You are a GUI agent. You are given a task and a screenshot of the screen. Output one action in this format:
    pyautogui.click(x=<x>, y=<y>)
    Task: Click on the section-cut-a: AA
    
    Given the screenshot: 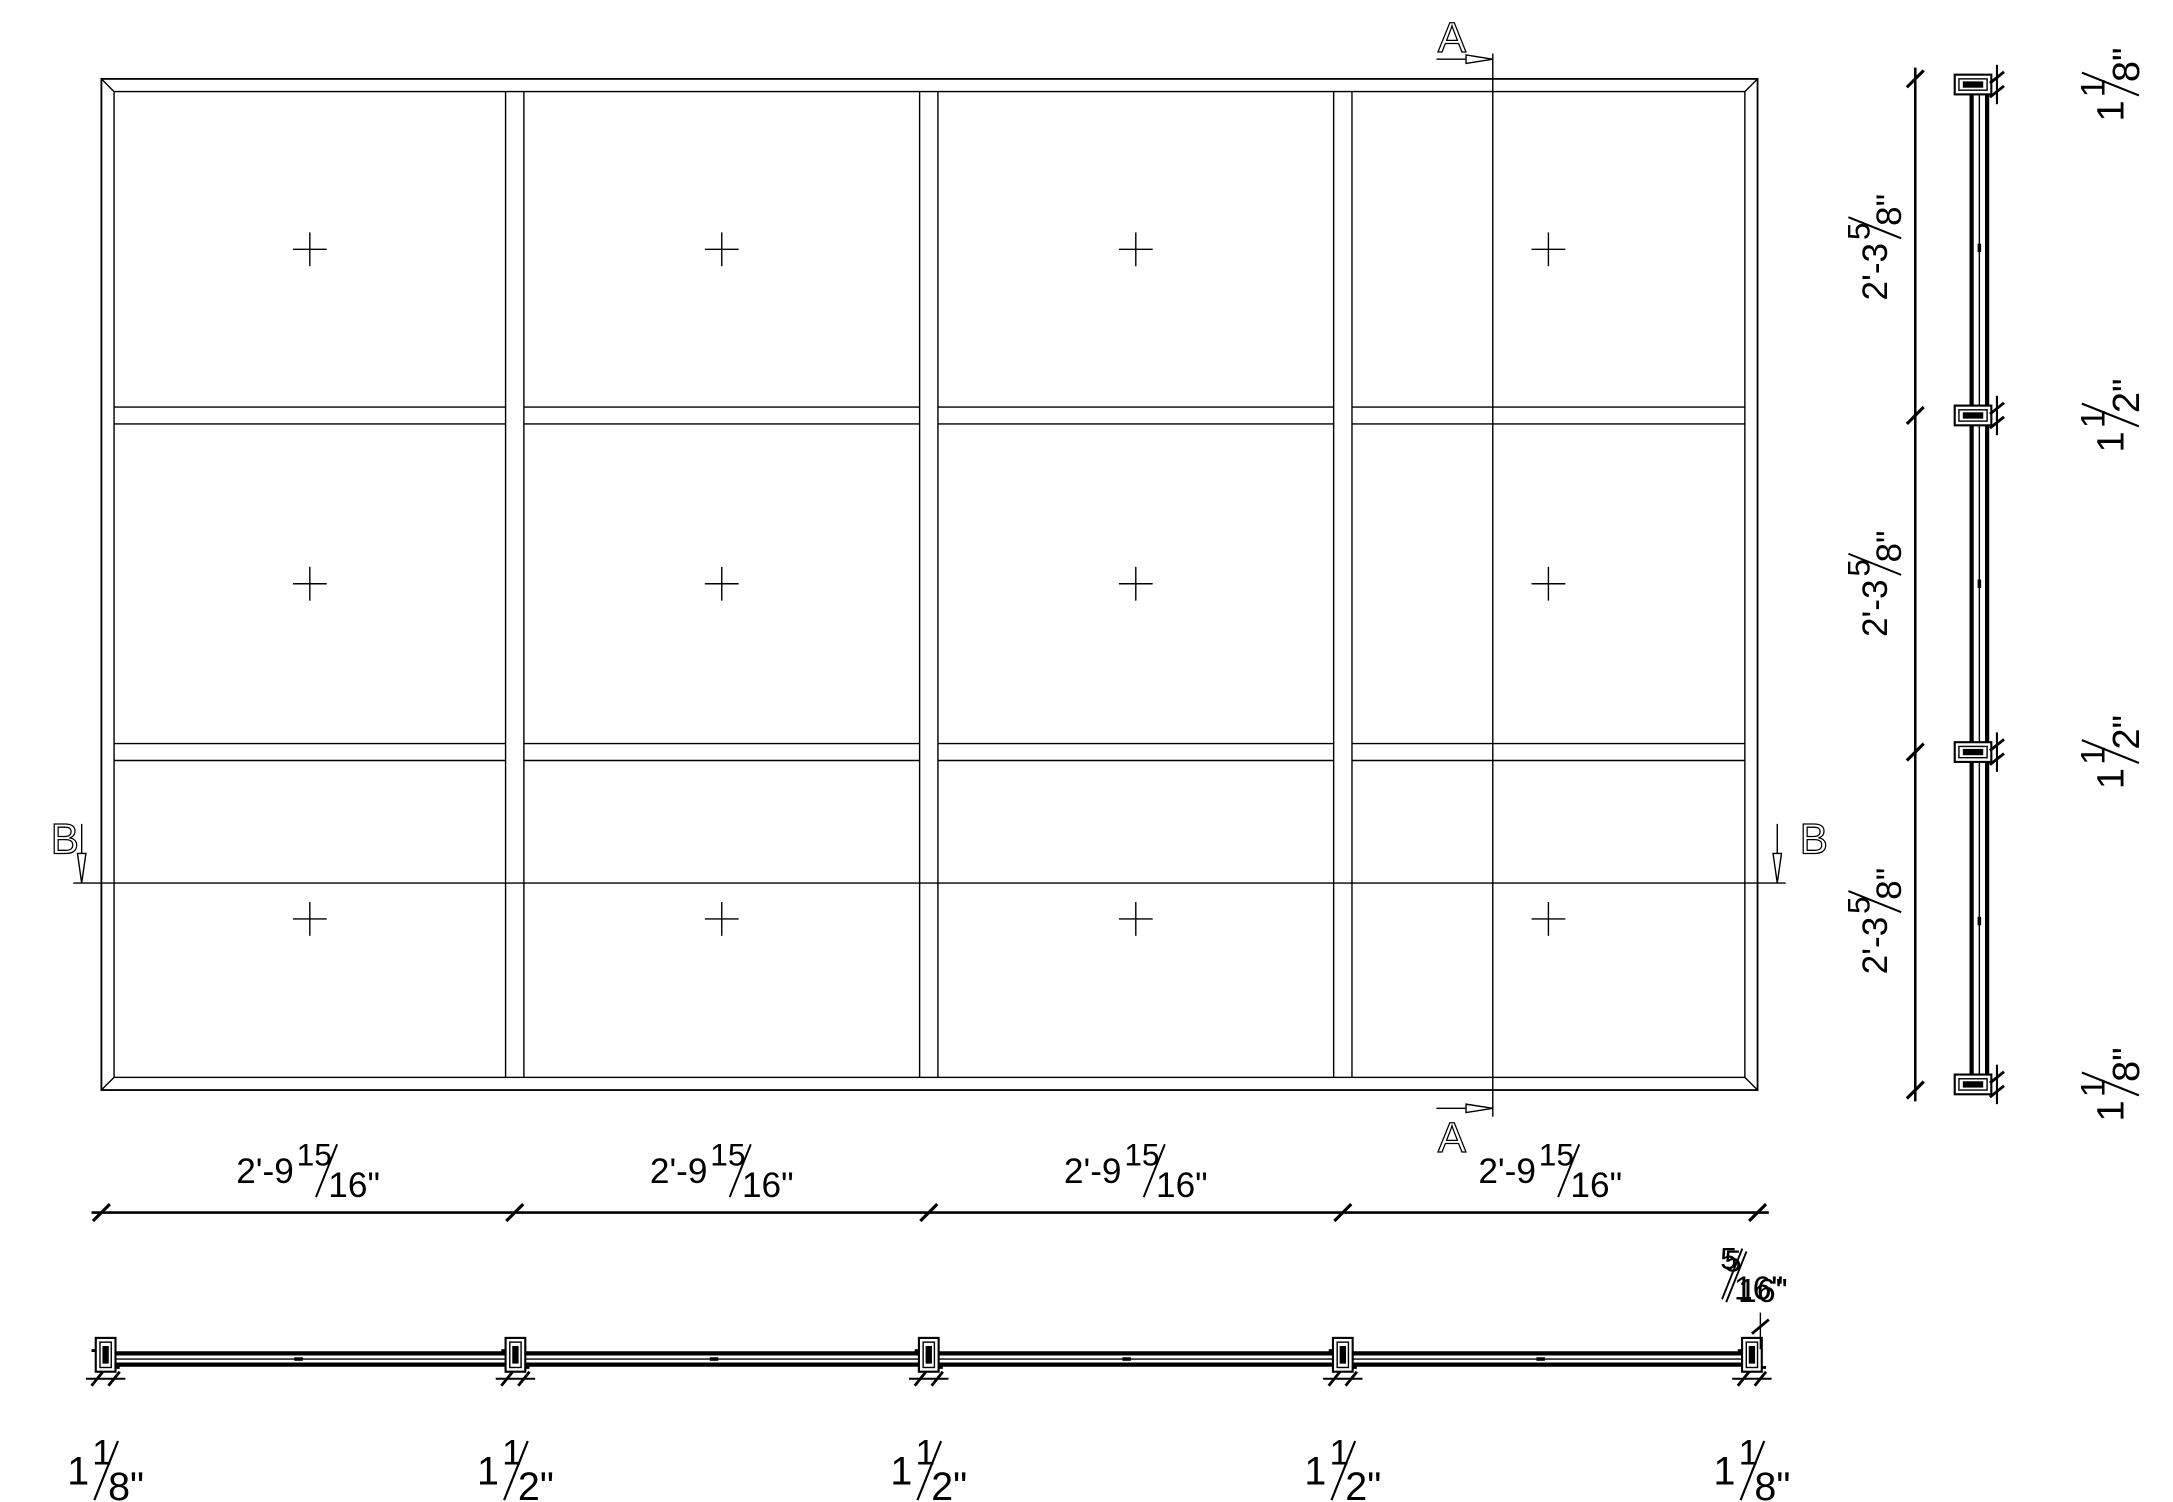 What is the action you would take?
    pyautogui.click(x=1465, y=587)
    